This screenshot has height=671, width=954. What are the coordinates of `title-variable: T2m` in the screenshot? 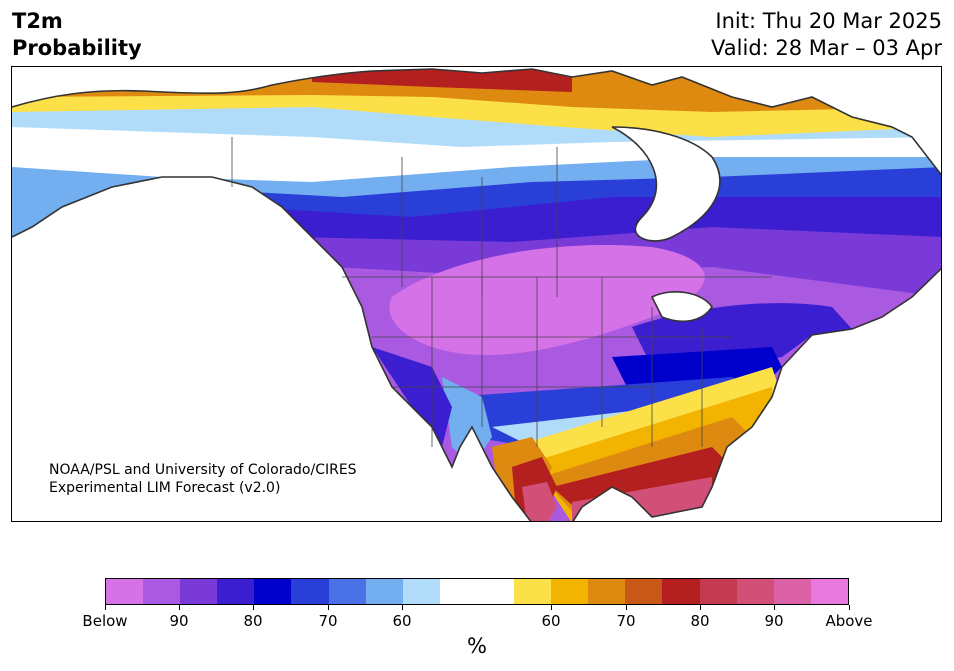 It's located at (37, 21).